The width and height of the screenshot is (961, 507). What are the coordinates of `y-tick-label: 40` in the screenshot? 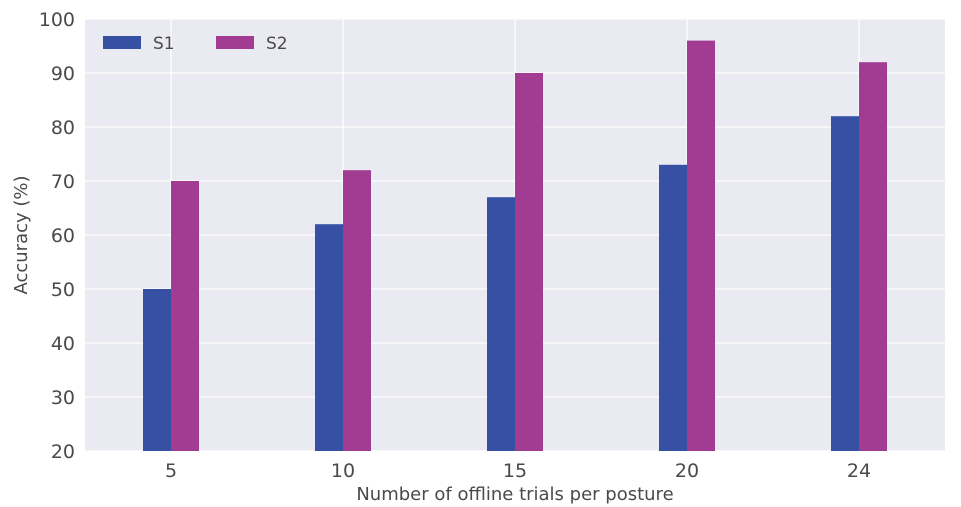 It's located at (63, 344).